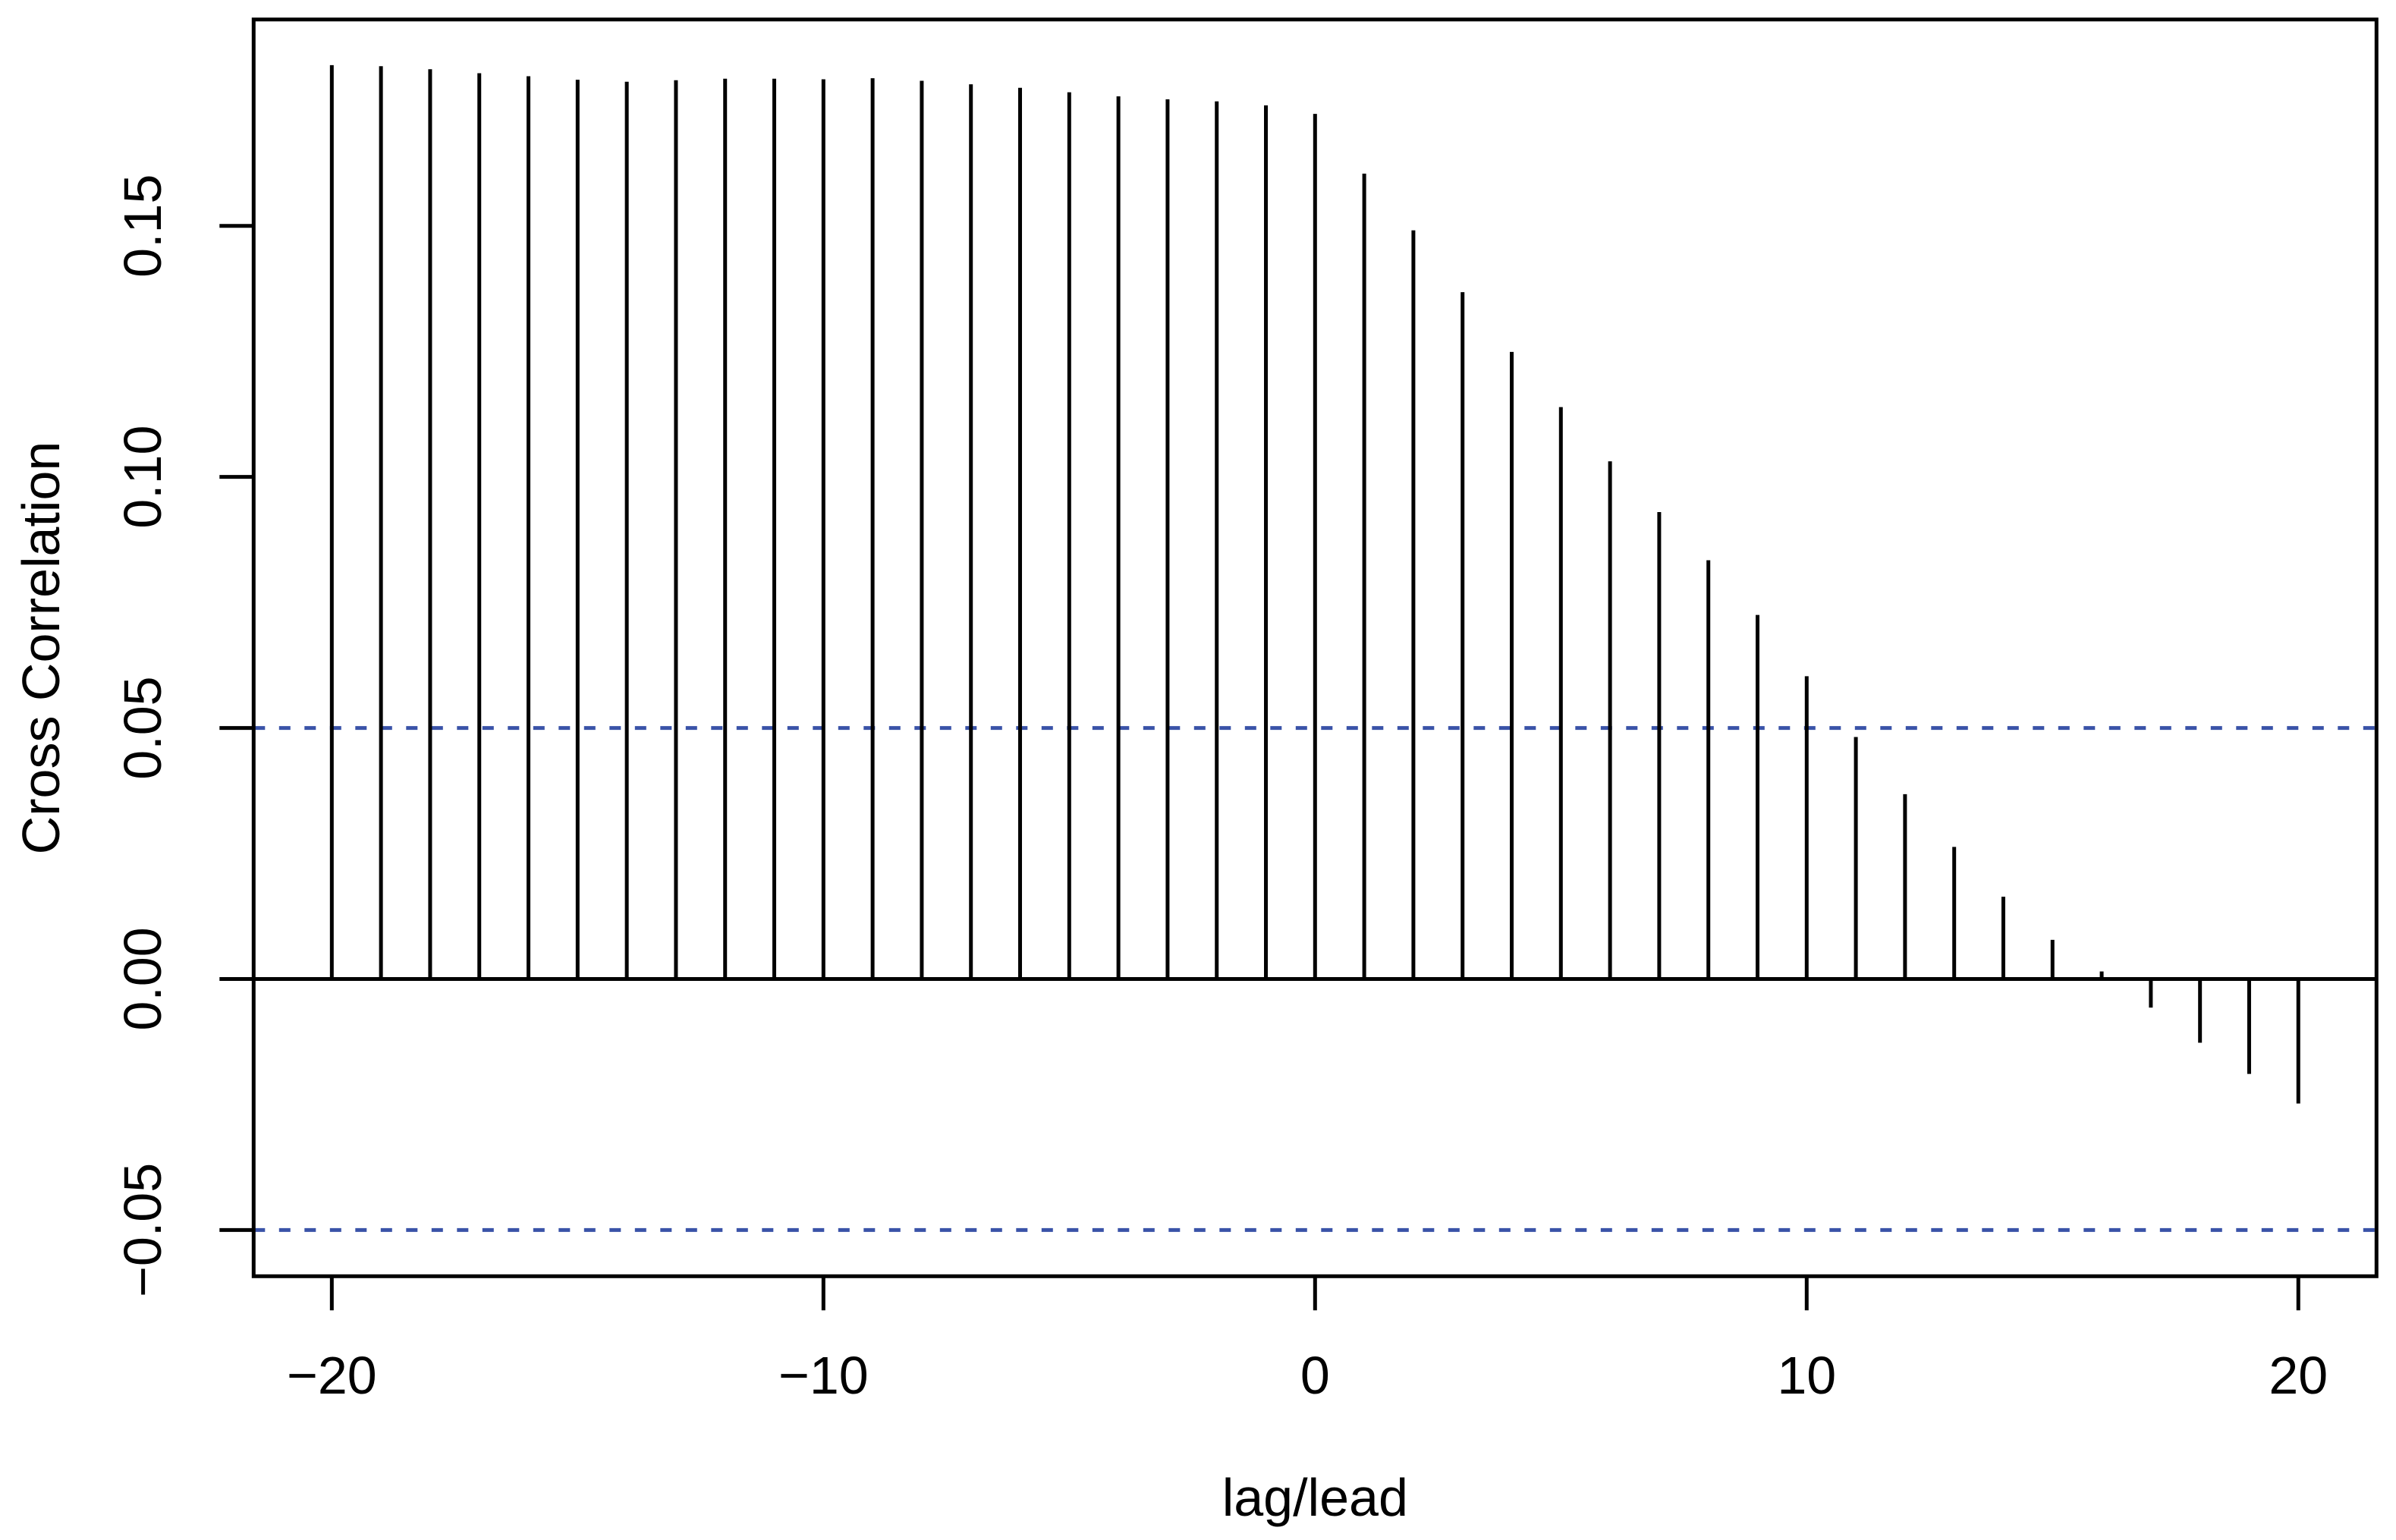  Describe the element at coordinates (332, 1375) in the screenshot. I see `x-tick-label--20: −20` at that location.